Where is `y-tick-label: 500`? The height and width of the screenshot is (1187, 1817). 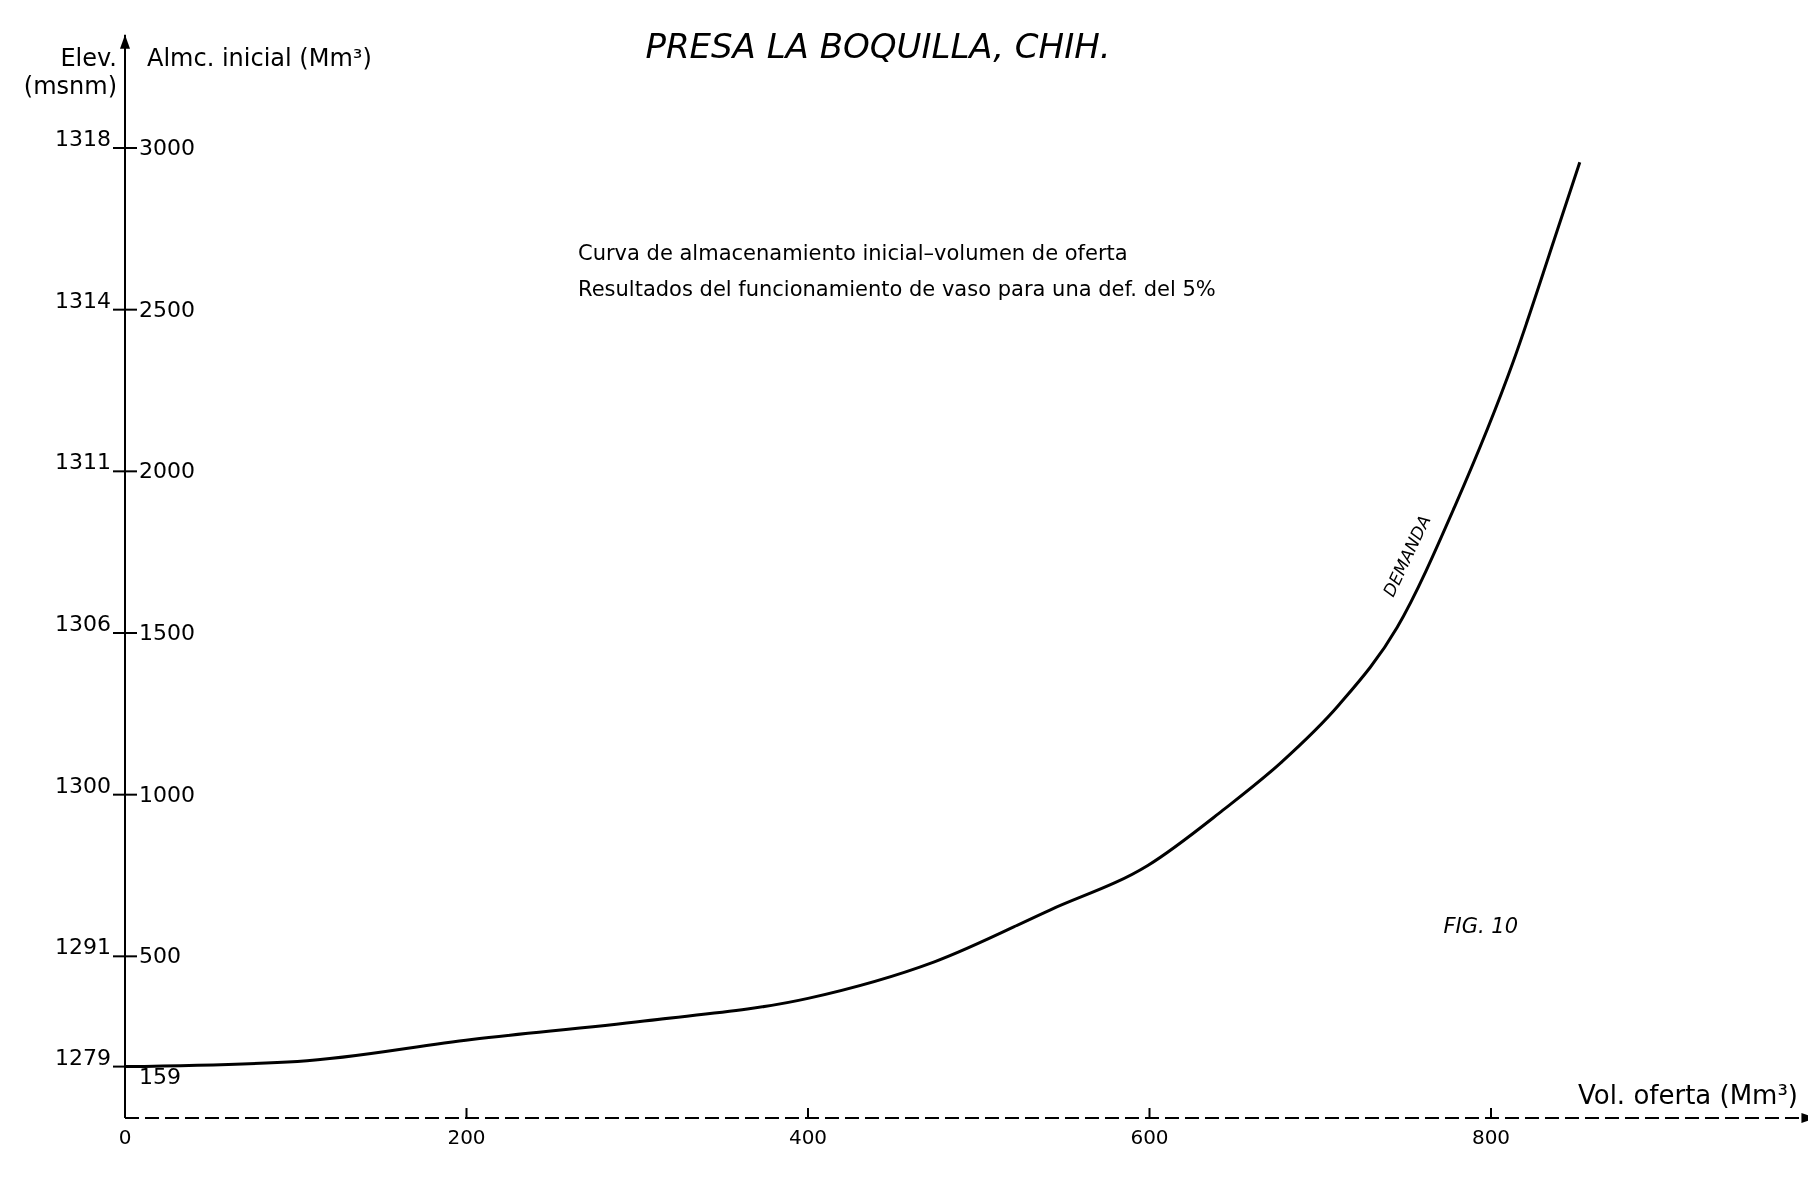
y-tick-label: 500 is located at coordinates (160, 956).